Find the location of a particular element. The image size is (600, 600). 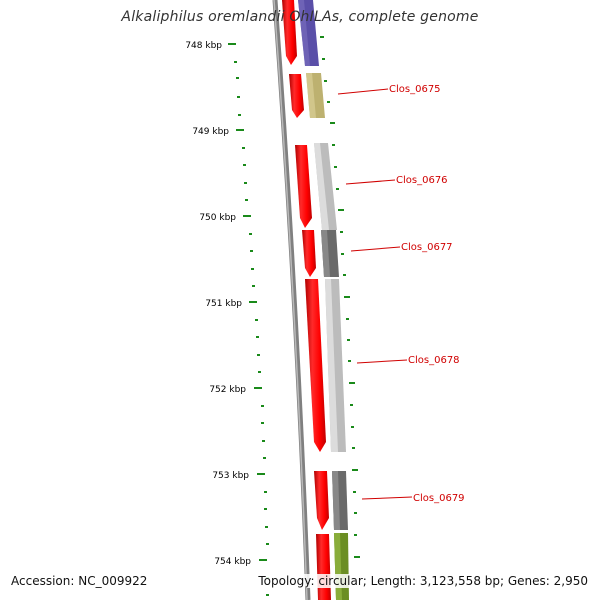

category-track is located at coordinates (323, 300).